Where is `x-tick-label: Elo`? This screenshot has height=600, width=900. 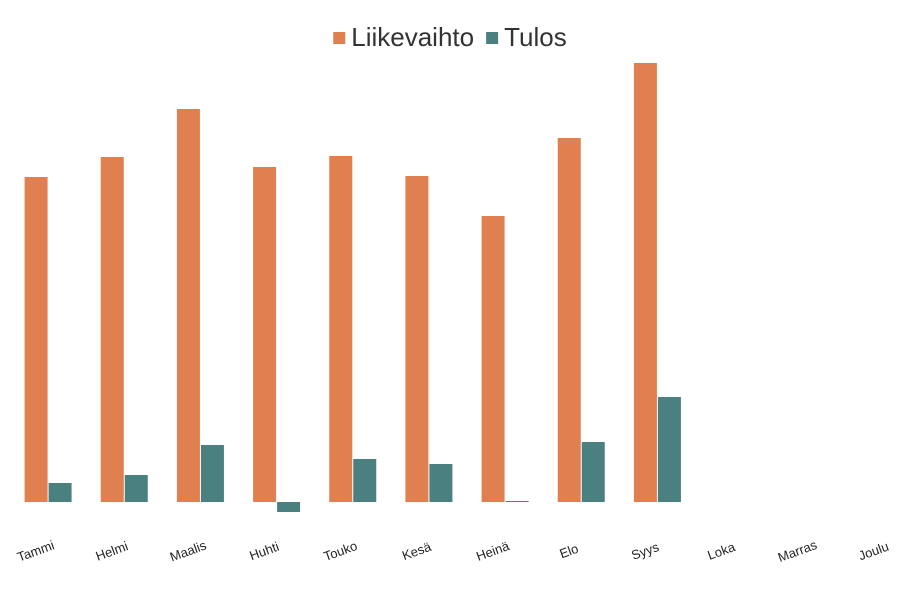 x-tick-label: Elo is located at coordinates (568, 551).